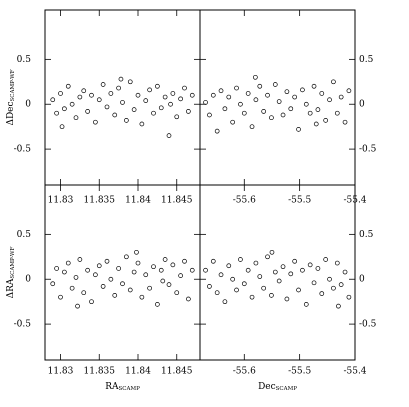 Image resolution: width=409 pixels, height=407 pixels. Describe the element at coordinates (138, 201) in the screenshot. I see `x-tick-label: 11.84` at that location.